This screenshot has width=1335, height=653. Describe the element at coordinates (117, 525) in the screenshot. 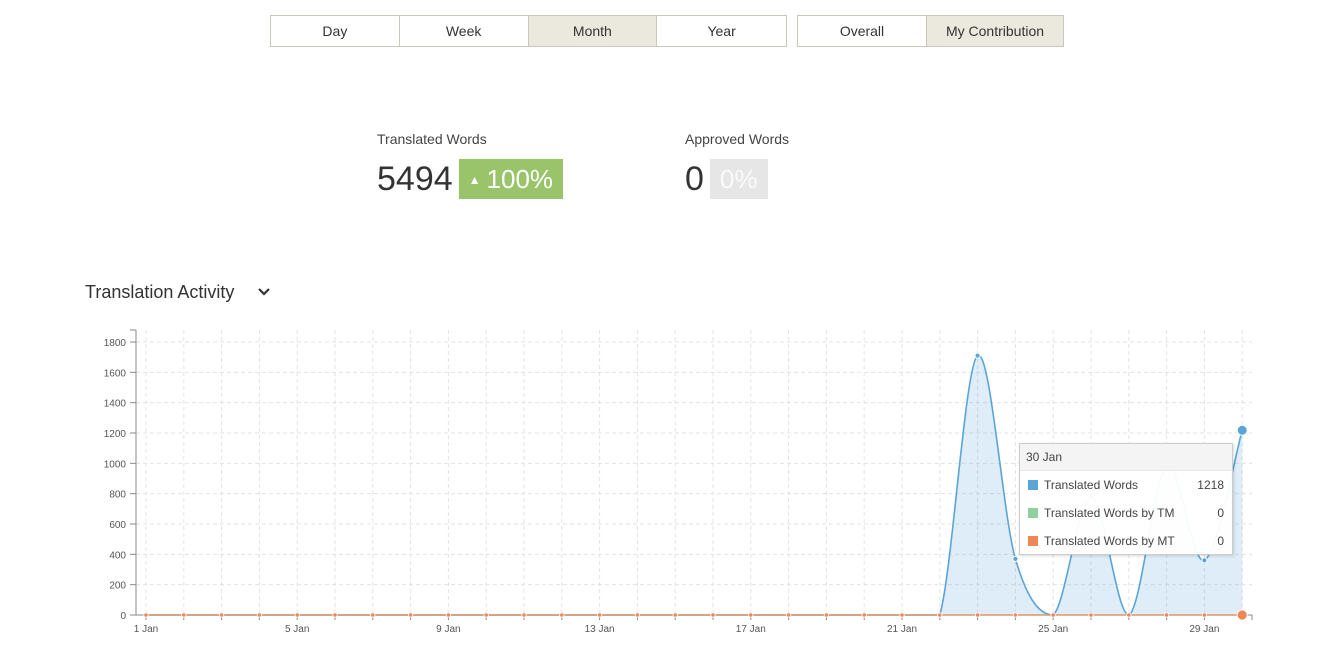

I see `y-tick-label: 600` at that location.